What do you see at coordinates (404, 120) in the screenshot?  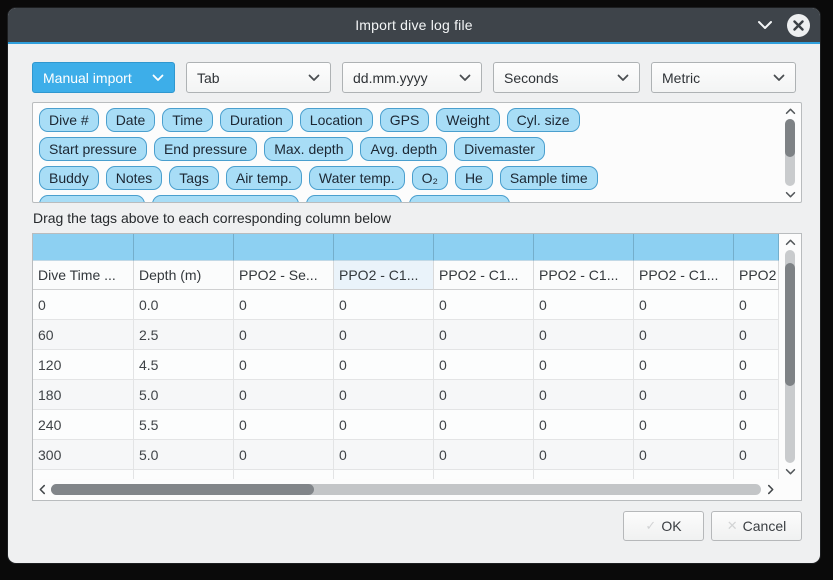 I see `drag-tag: GPS` at bounding box center [404, 120].